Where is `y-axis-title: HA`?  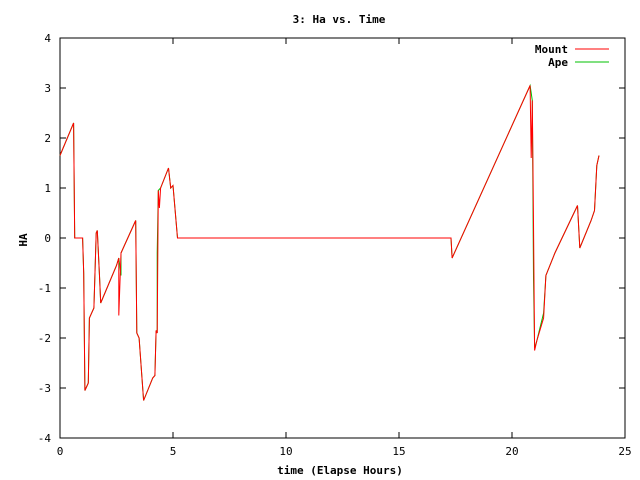
y-axis-title: HA is located at coordinates (23, 240).